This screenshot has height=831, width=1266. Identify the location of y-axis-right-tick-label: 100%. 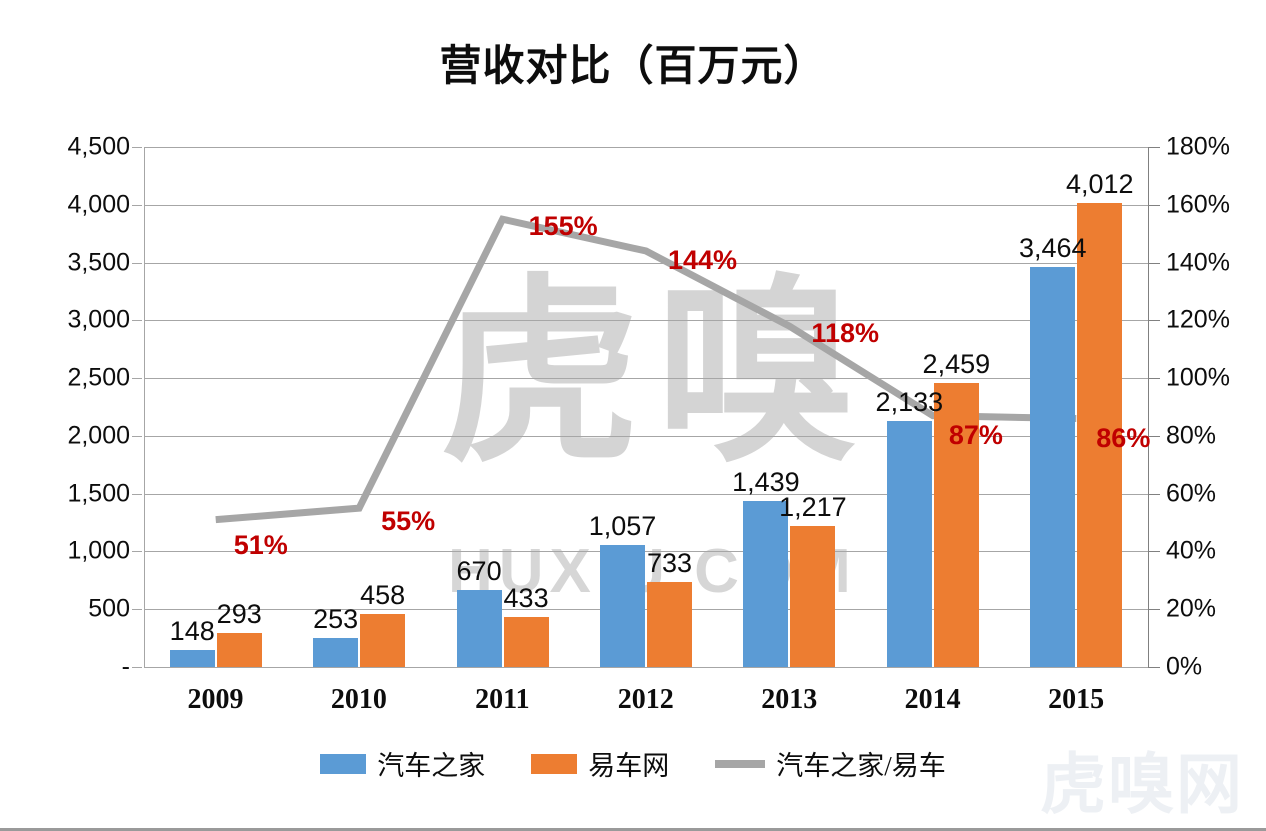
(1198, 377).